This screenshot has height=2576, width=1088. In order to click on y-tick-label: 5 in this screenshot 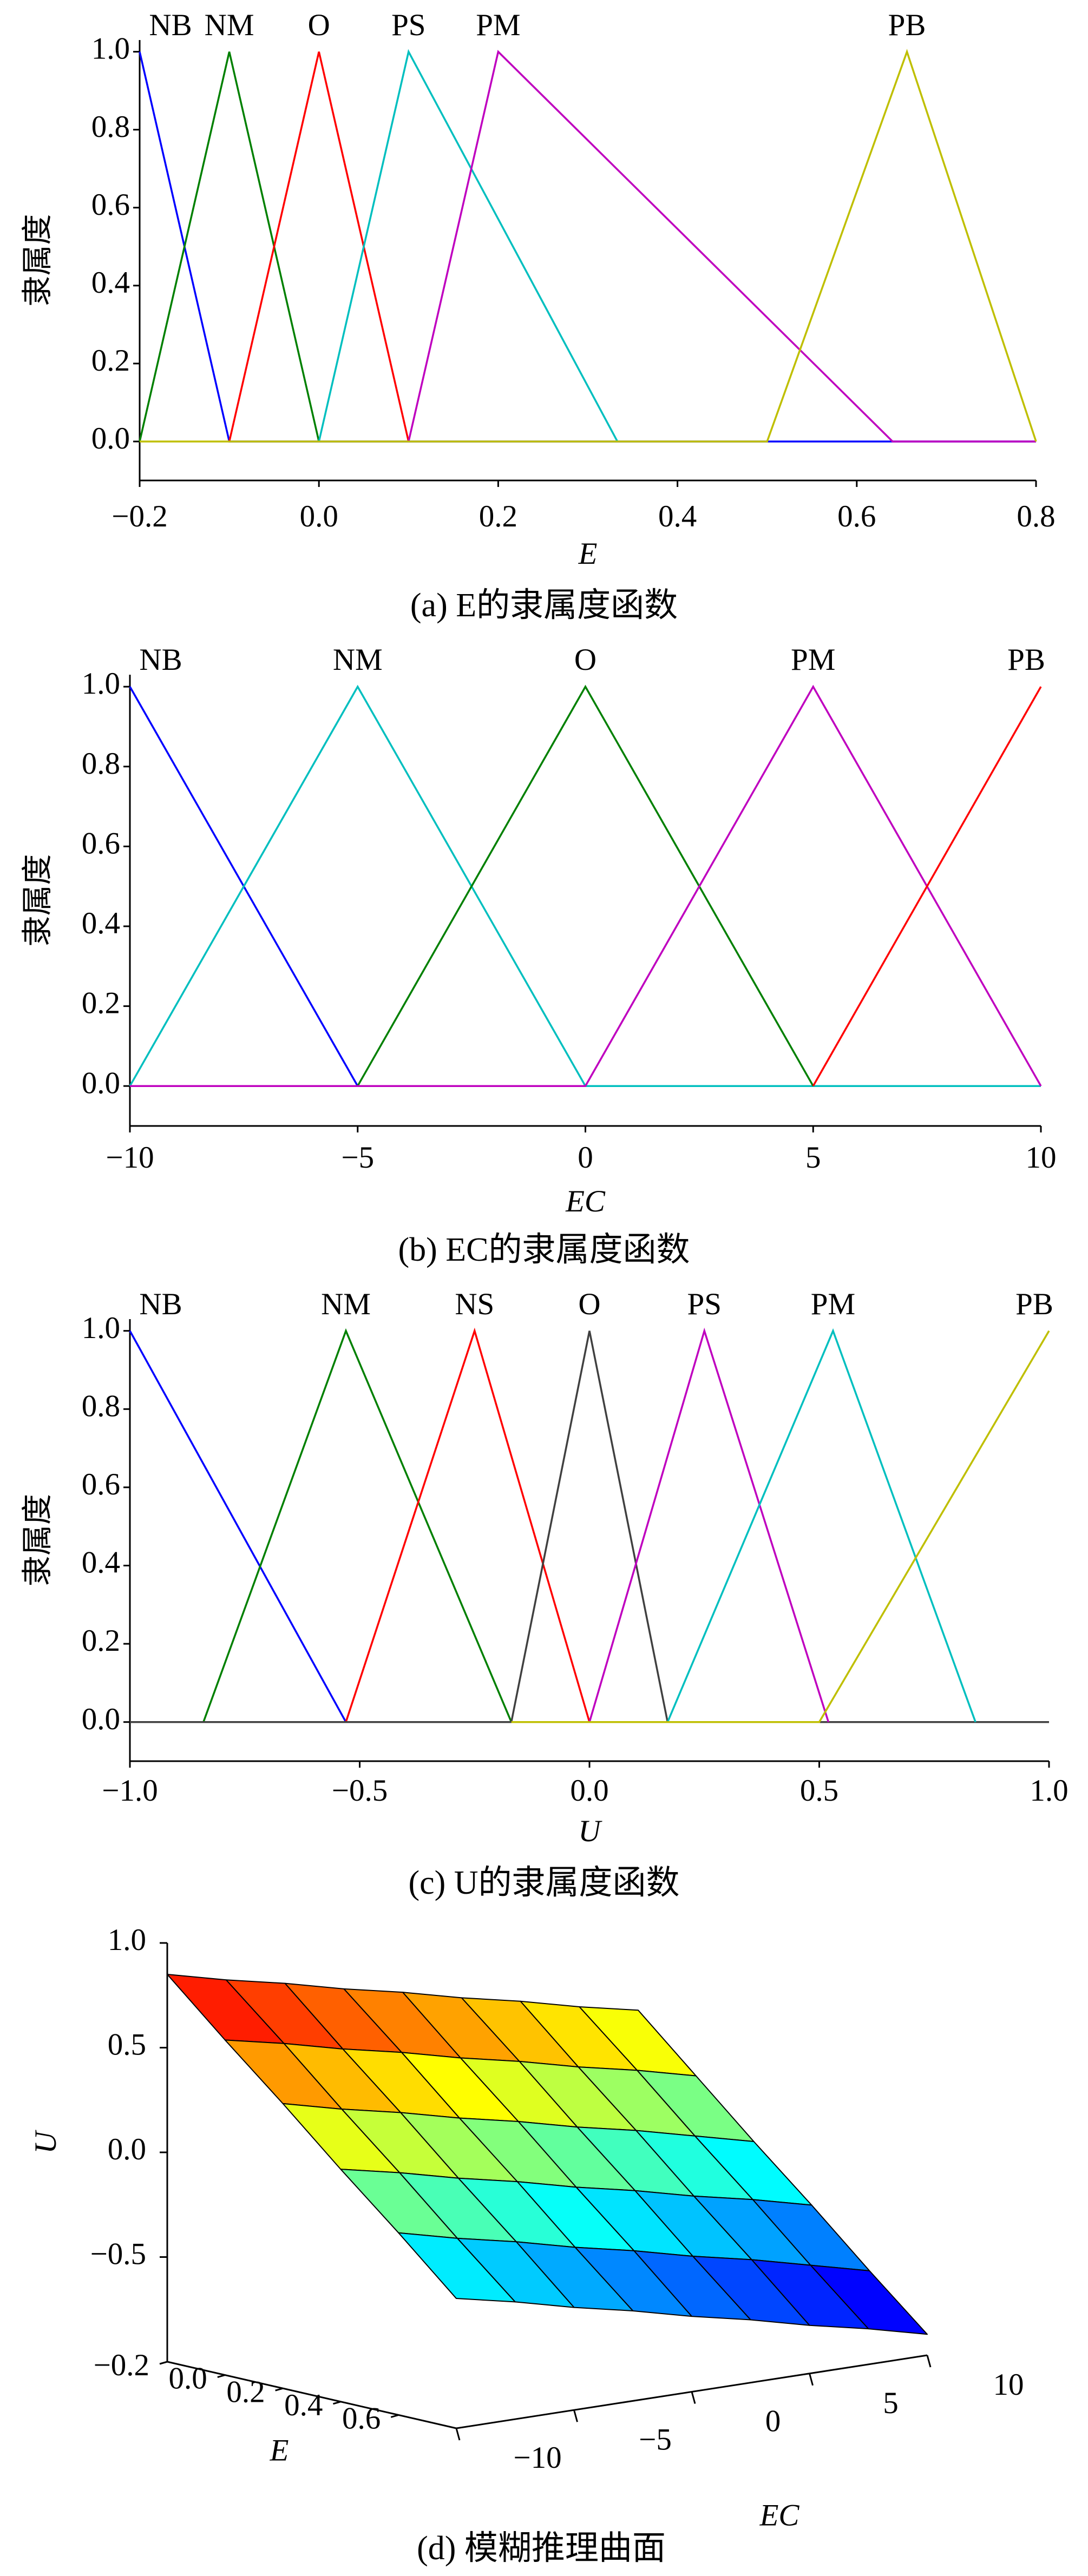, I will do `click(891, 2403)`.